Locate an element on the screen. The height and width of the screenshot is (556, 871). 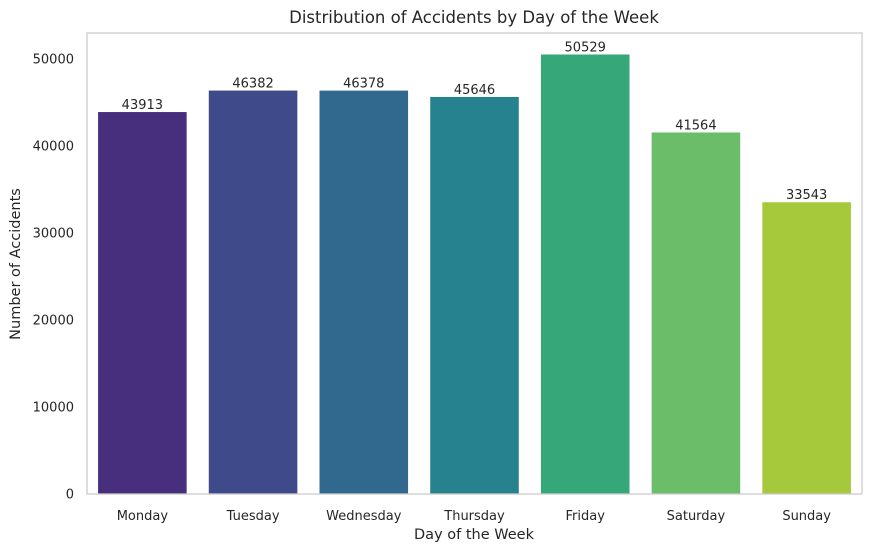
bar-value-label: 43913 is located at coordinates (142, 105).